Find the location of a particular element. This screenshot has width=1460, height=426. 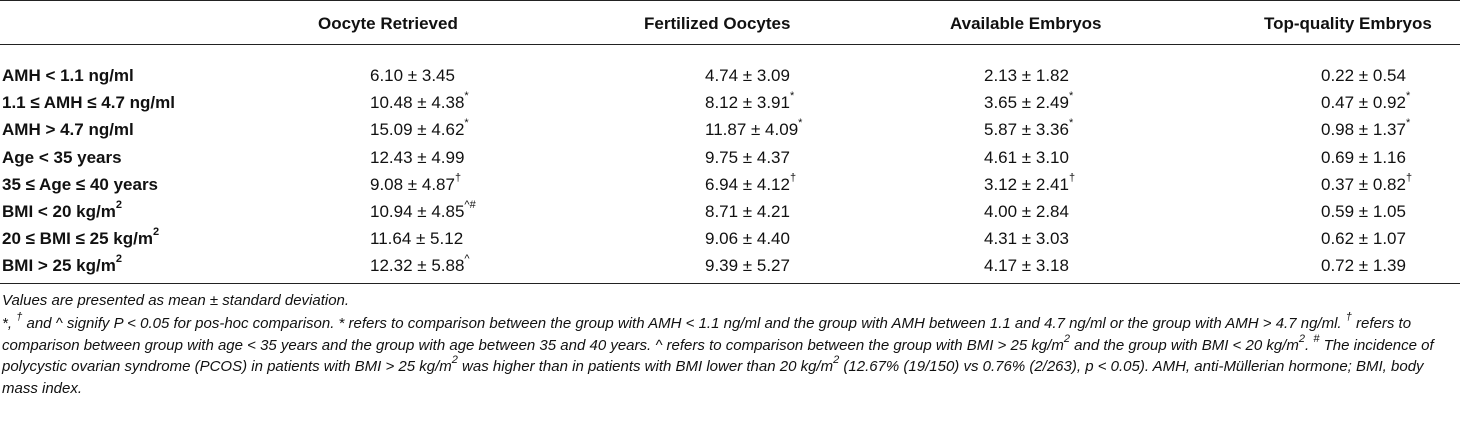

cell-value: 8.12 ± 3.91 is located at coordinates (747, 102).